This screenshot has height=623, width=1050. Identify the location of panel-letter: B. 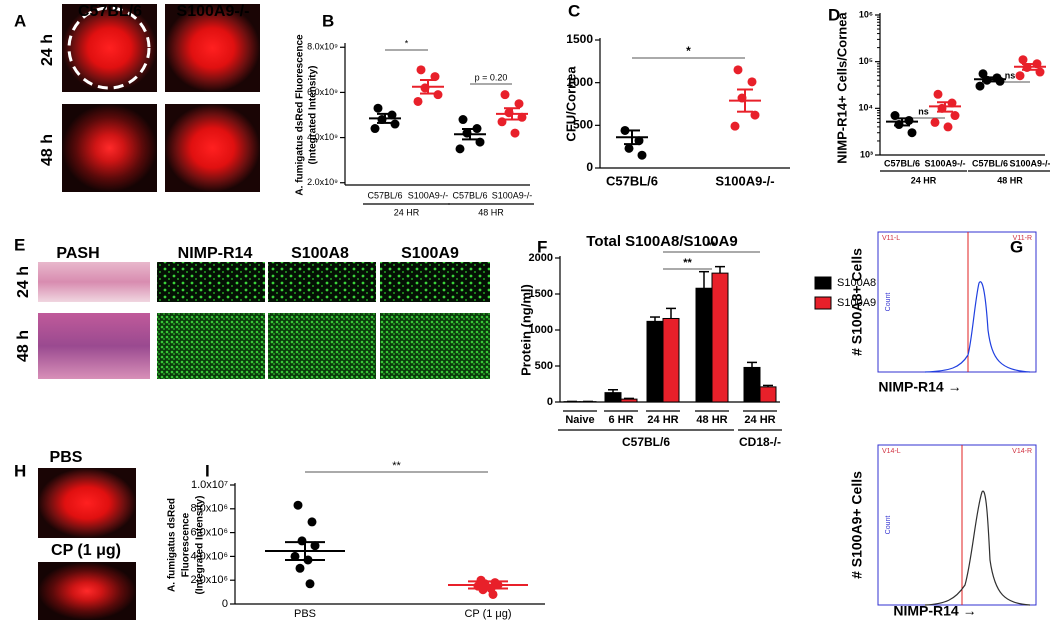
(328, 20).